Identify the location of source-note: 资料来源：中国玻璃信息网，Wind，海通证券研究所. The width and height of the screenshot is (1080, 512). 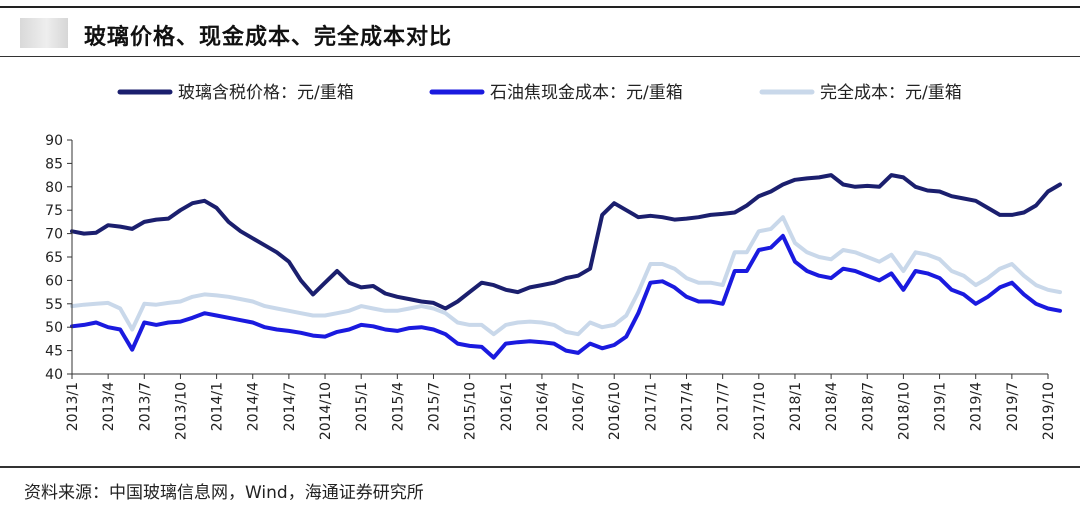
(224, 493).